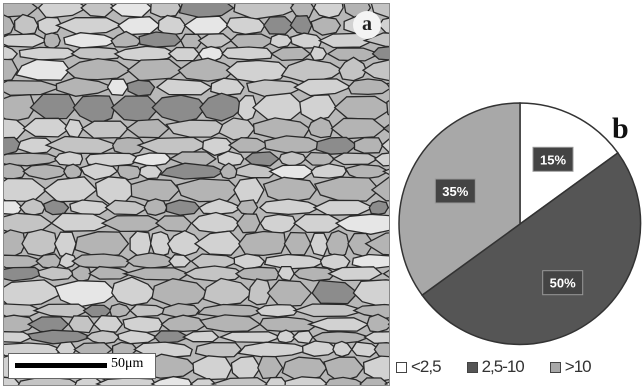 This screenshot has width=644, height=390. What do you see at coordinates (495, 367) in the screenshot?
I see `legend-item-1: 2,5-10` at bounding box center [495, 367].